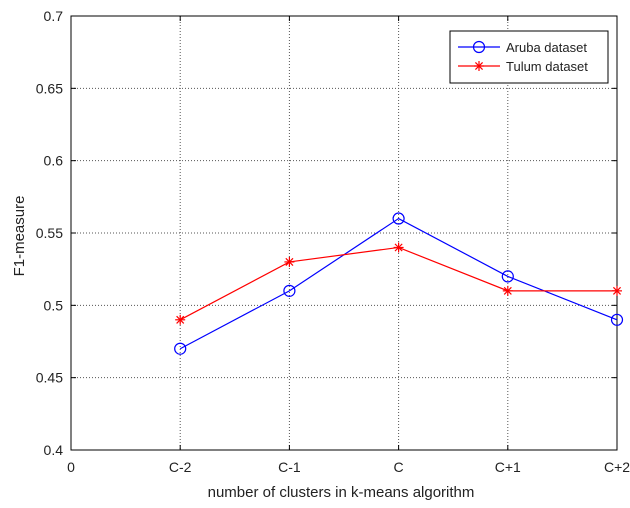 The image size is (630, 508). Describe the element at coordinates (71, 467) in the screenshot. I see `x-tick-label: 0` at that location.